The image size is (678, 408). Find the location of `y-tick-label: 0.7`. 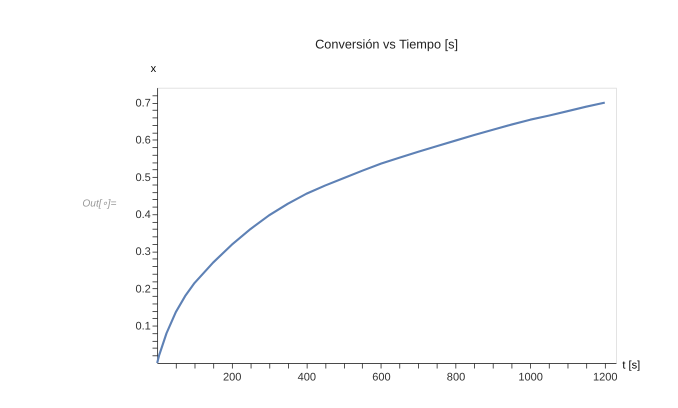

y-tick-label: 0.7 is located at coordinates (143, 103).